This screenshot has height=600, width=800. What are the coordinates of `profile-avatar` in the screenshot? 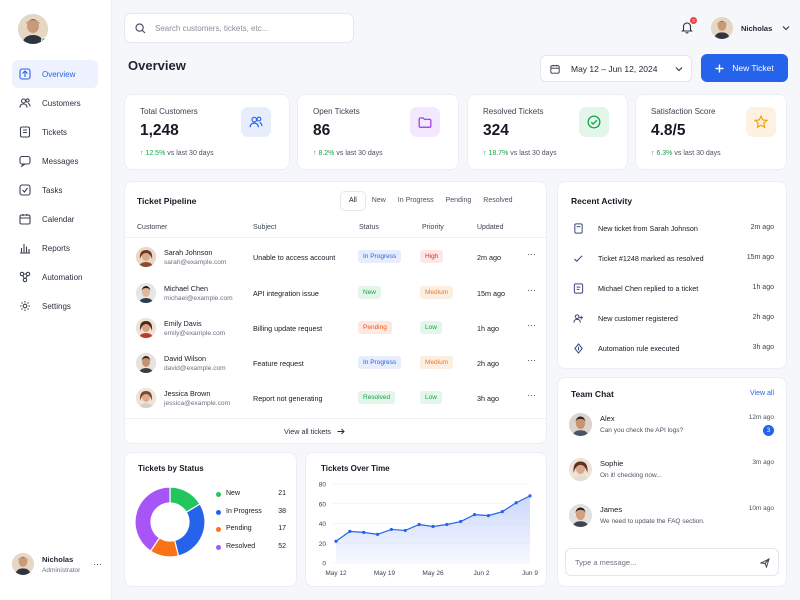 It's located at (33, 29).